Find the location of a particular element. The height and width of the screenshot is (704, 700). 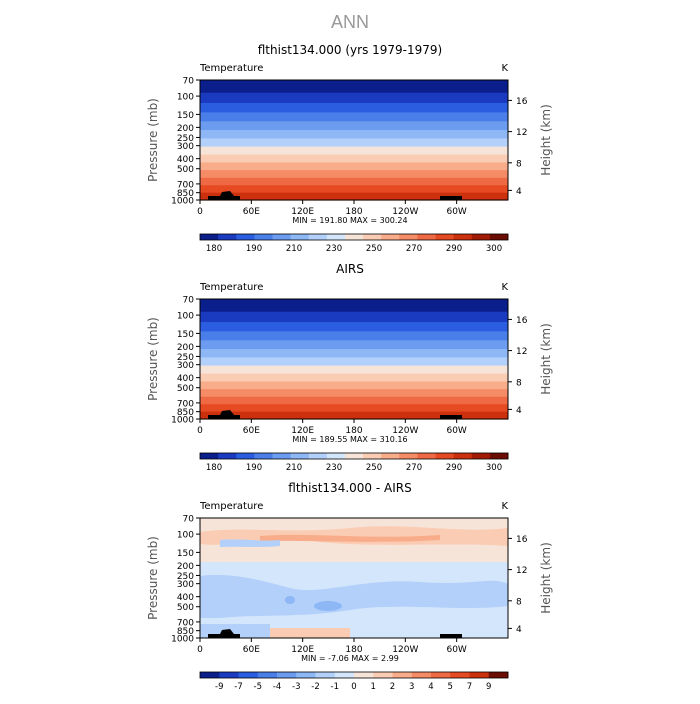

colorbar-label: -9 is located at coordinates (219, 687).